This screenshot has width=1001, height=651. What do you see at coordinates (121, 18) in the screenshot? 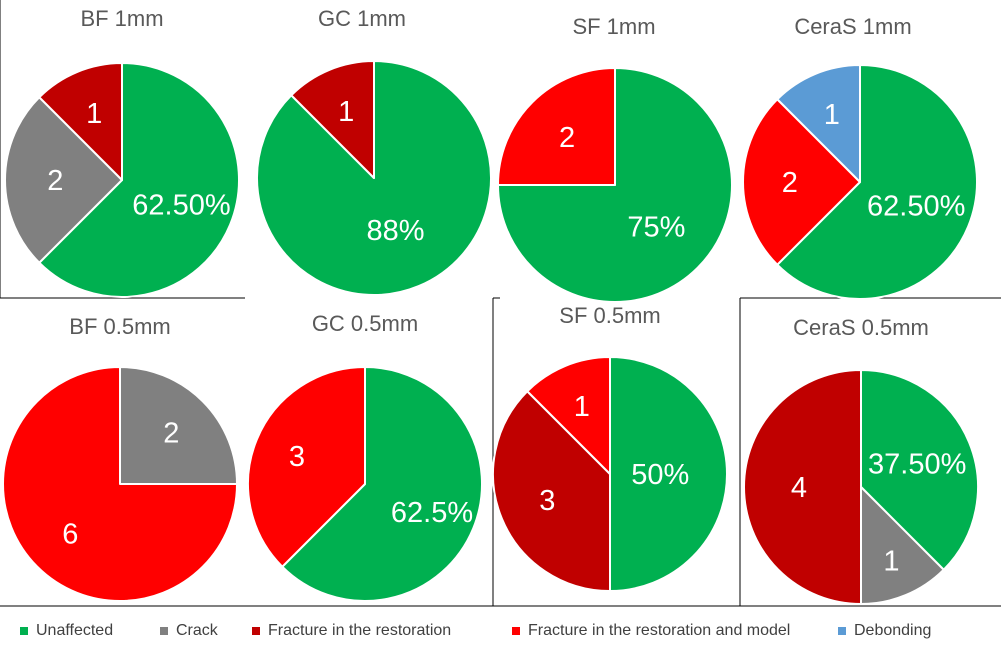
I see `pie-title: BF 1mm` at bounding box center [121, 18].